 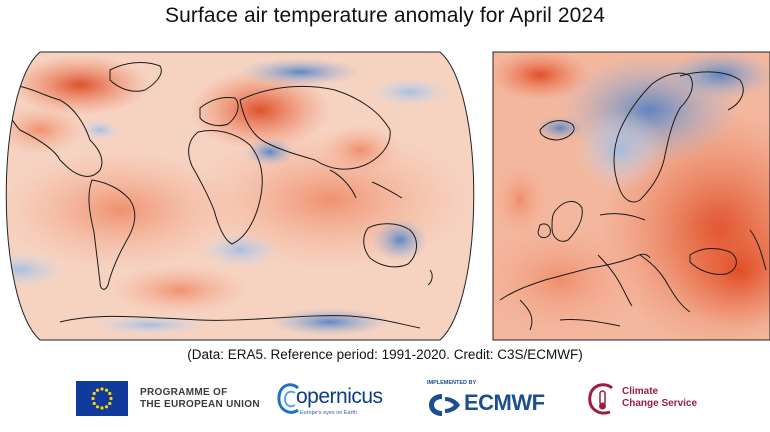 What do you see at coordinates (452, 383) in the screenshot?
I see `implemented-by-label: IMPLEMENTED BY` at bounding box center [452, 383].